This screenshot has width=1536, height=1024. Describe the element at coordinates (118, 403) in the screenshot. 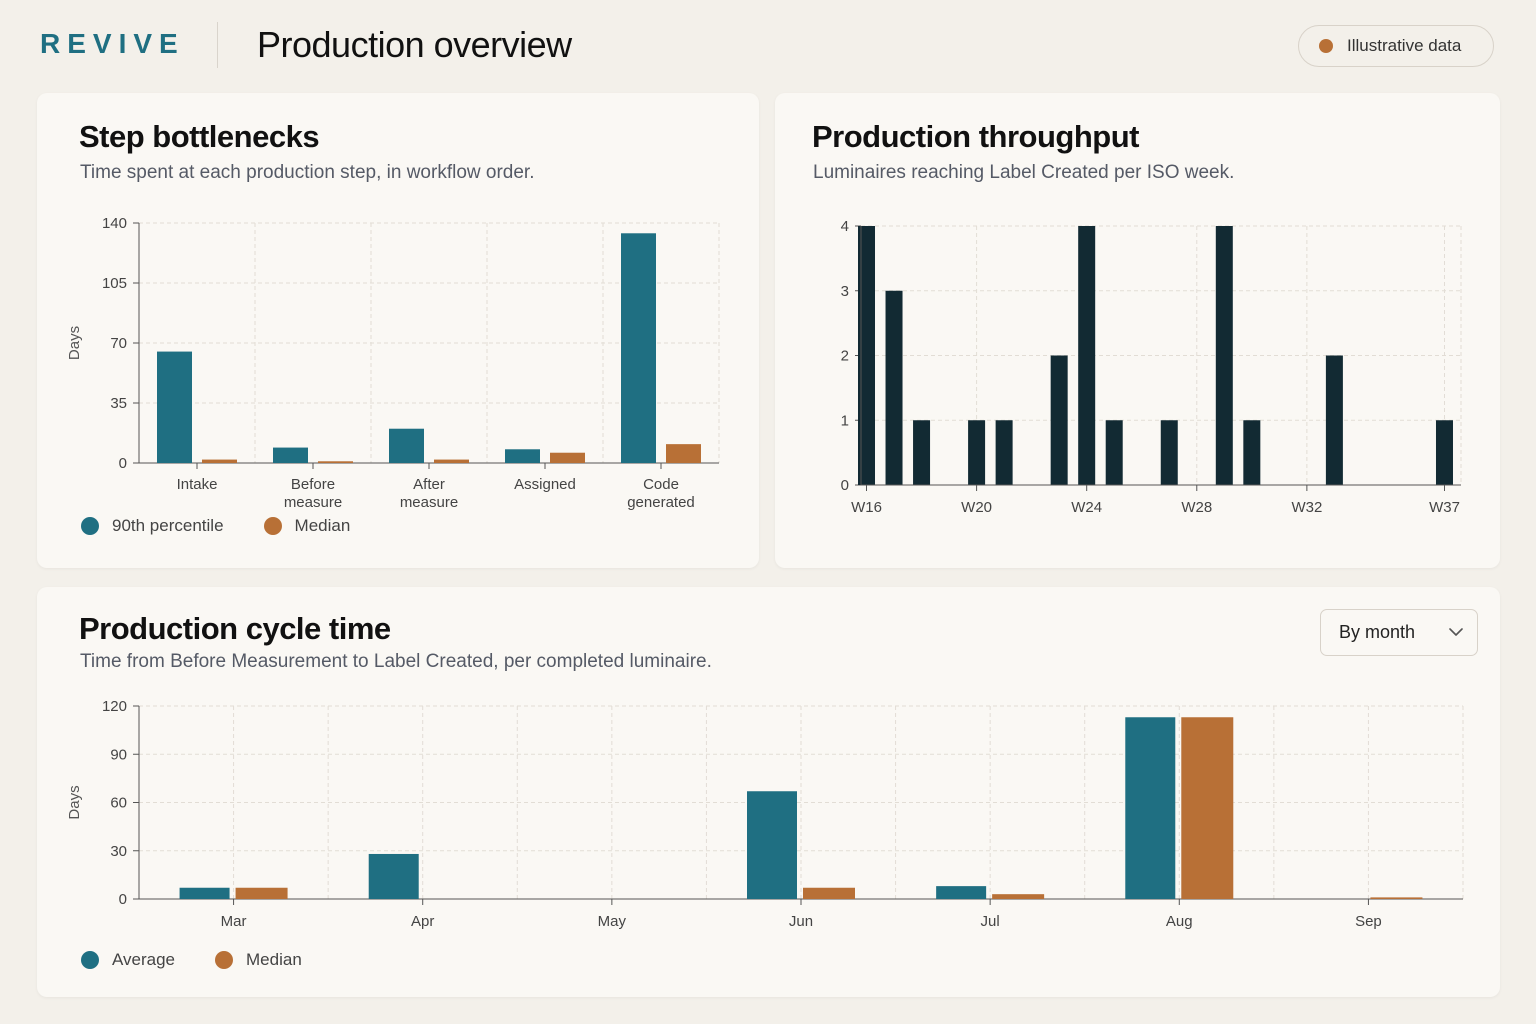

I see `y-tick-label: 35` at that location.